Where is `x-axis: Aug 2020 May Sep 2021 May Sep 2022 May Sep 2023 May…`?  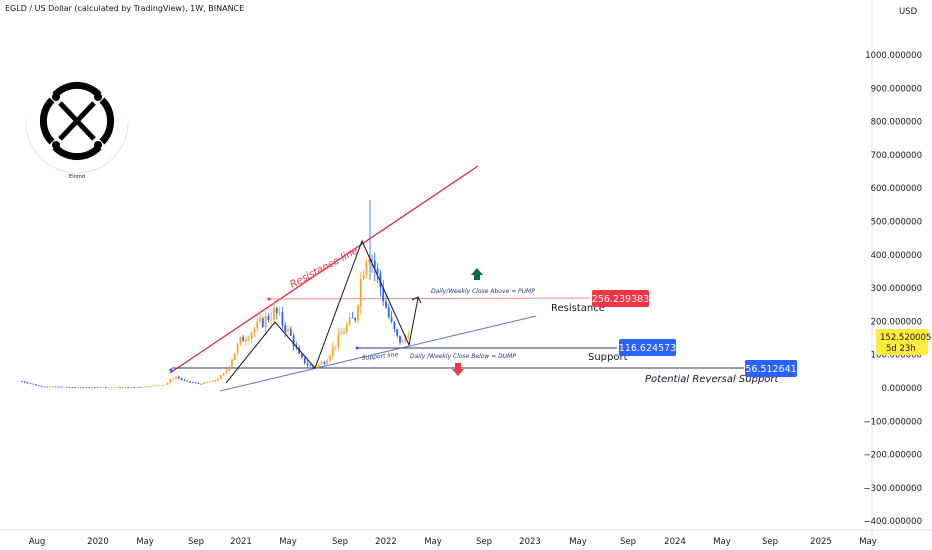
x-axis: Aug 2020 May Sep 2021 May Sep 2022 May Sep 2023 May… is located at coordinates (453, 542).